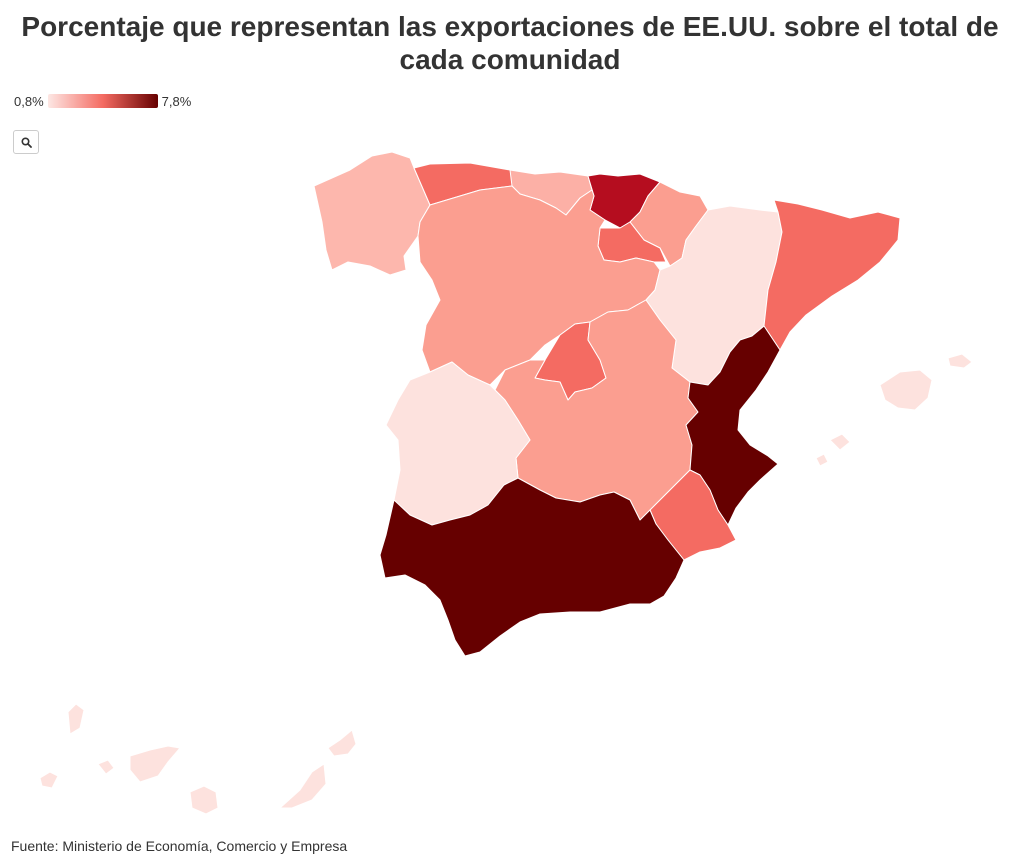  Describe the element at coordinates (198, 759) in the screenshot. I see `region-canarias` at that location.